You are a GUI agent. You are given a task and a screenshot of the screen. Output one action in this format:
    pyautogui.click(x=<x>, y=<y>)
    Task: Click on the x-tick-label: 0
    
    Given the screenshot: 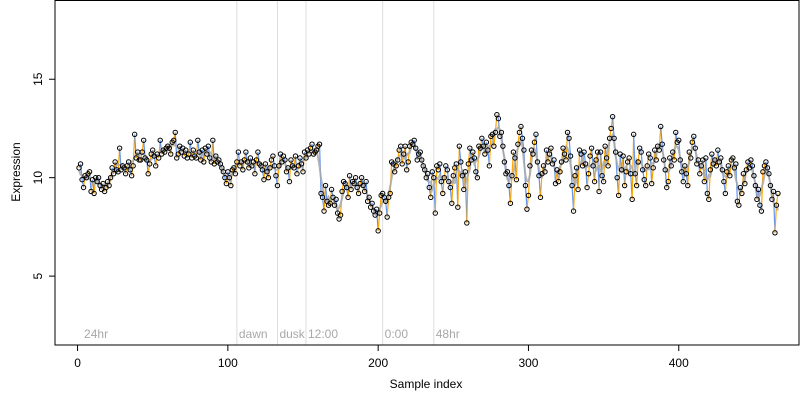 What is the action you would take?
    pyautogui.click(x=77, y=363)
    